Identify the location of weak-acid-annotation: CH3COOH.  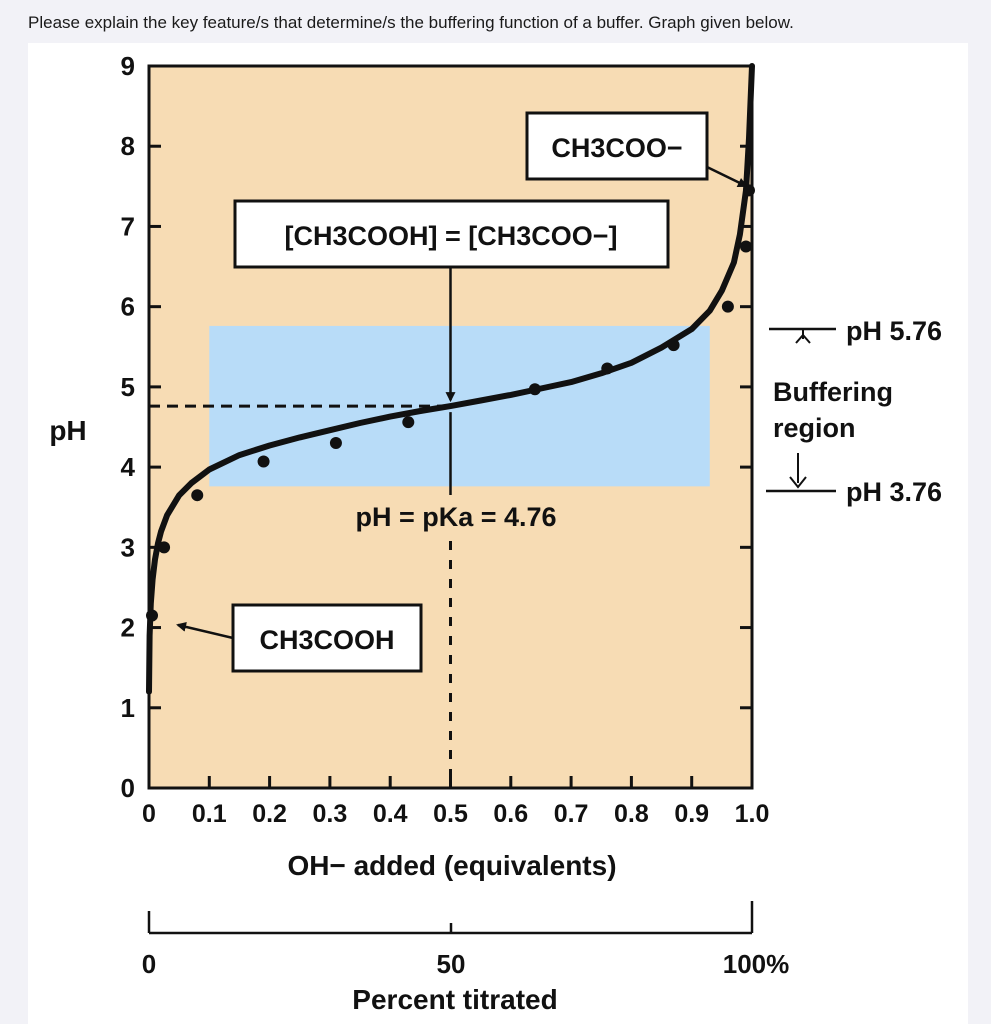
(299, 638).